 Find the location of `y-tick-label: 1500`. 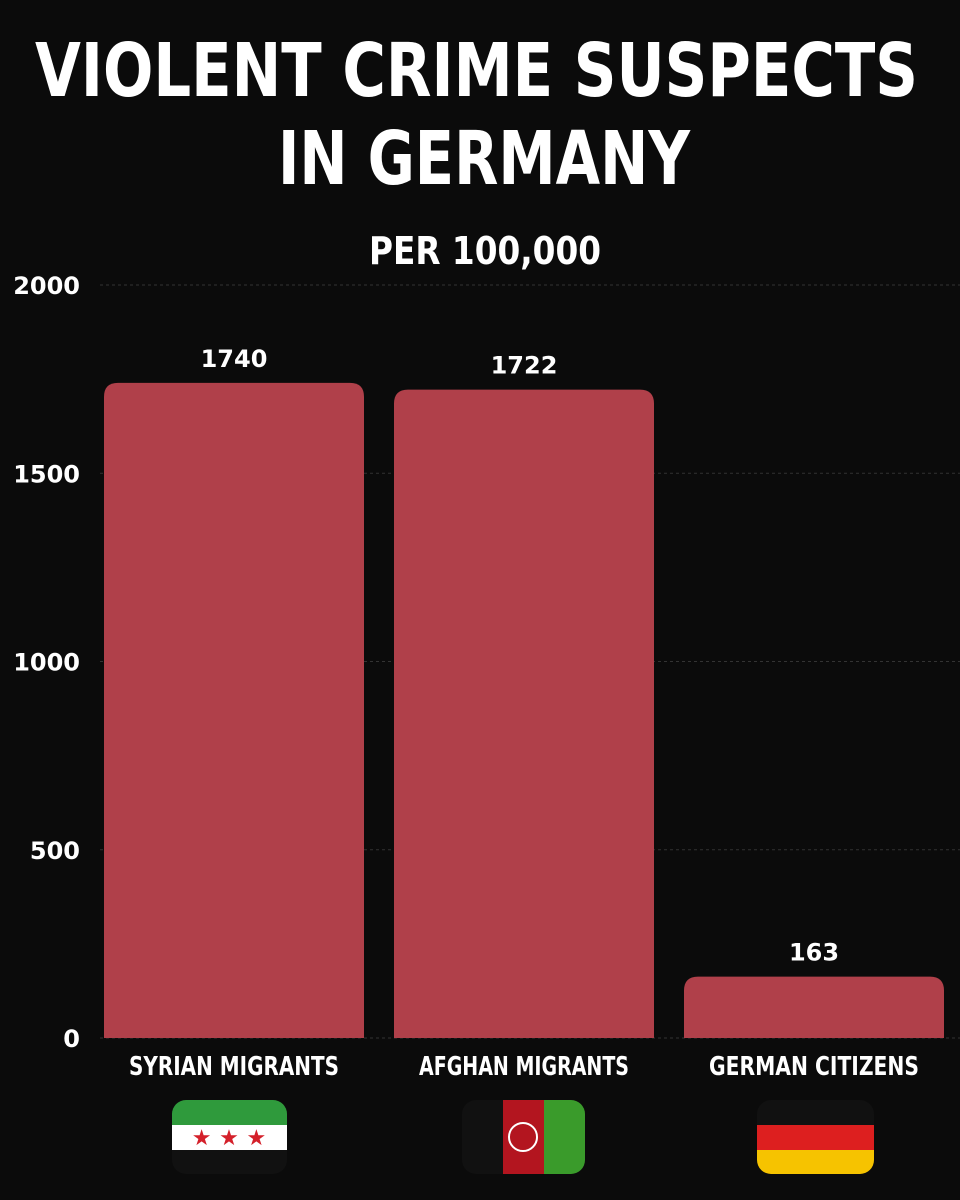

y-tick-label: 1500 is located at coordinates (46, 474).